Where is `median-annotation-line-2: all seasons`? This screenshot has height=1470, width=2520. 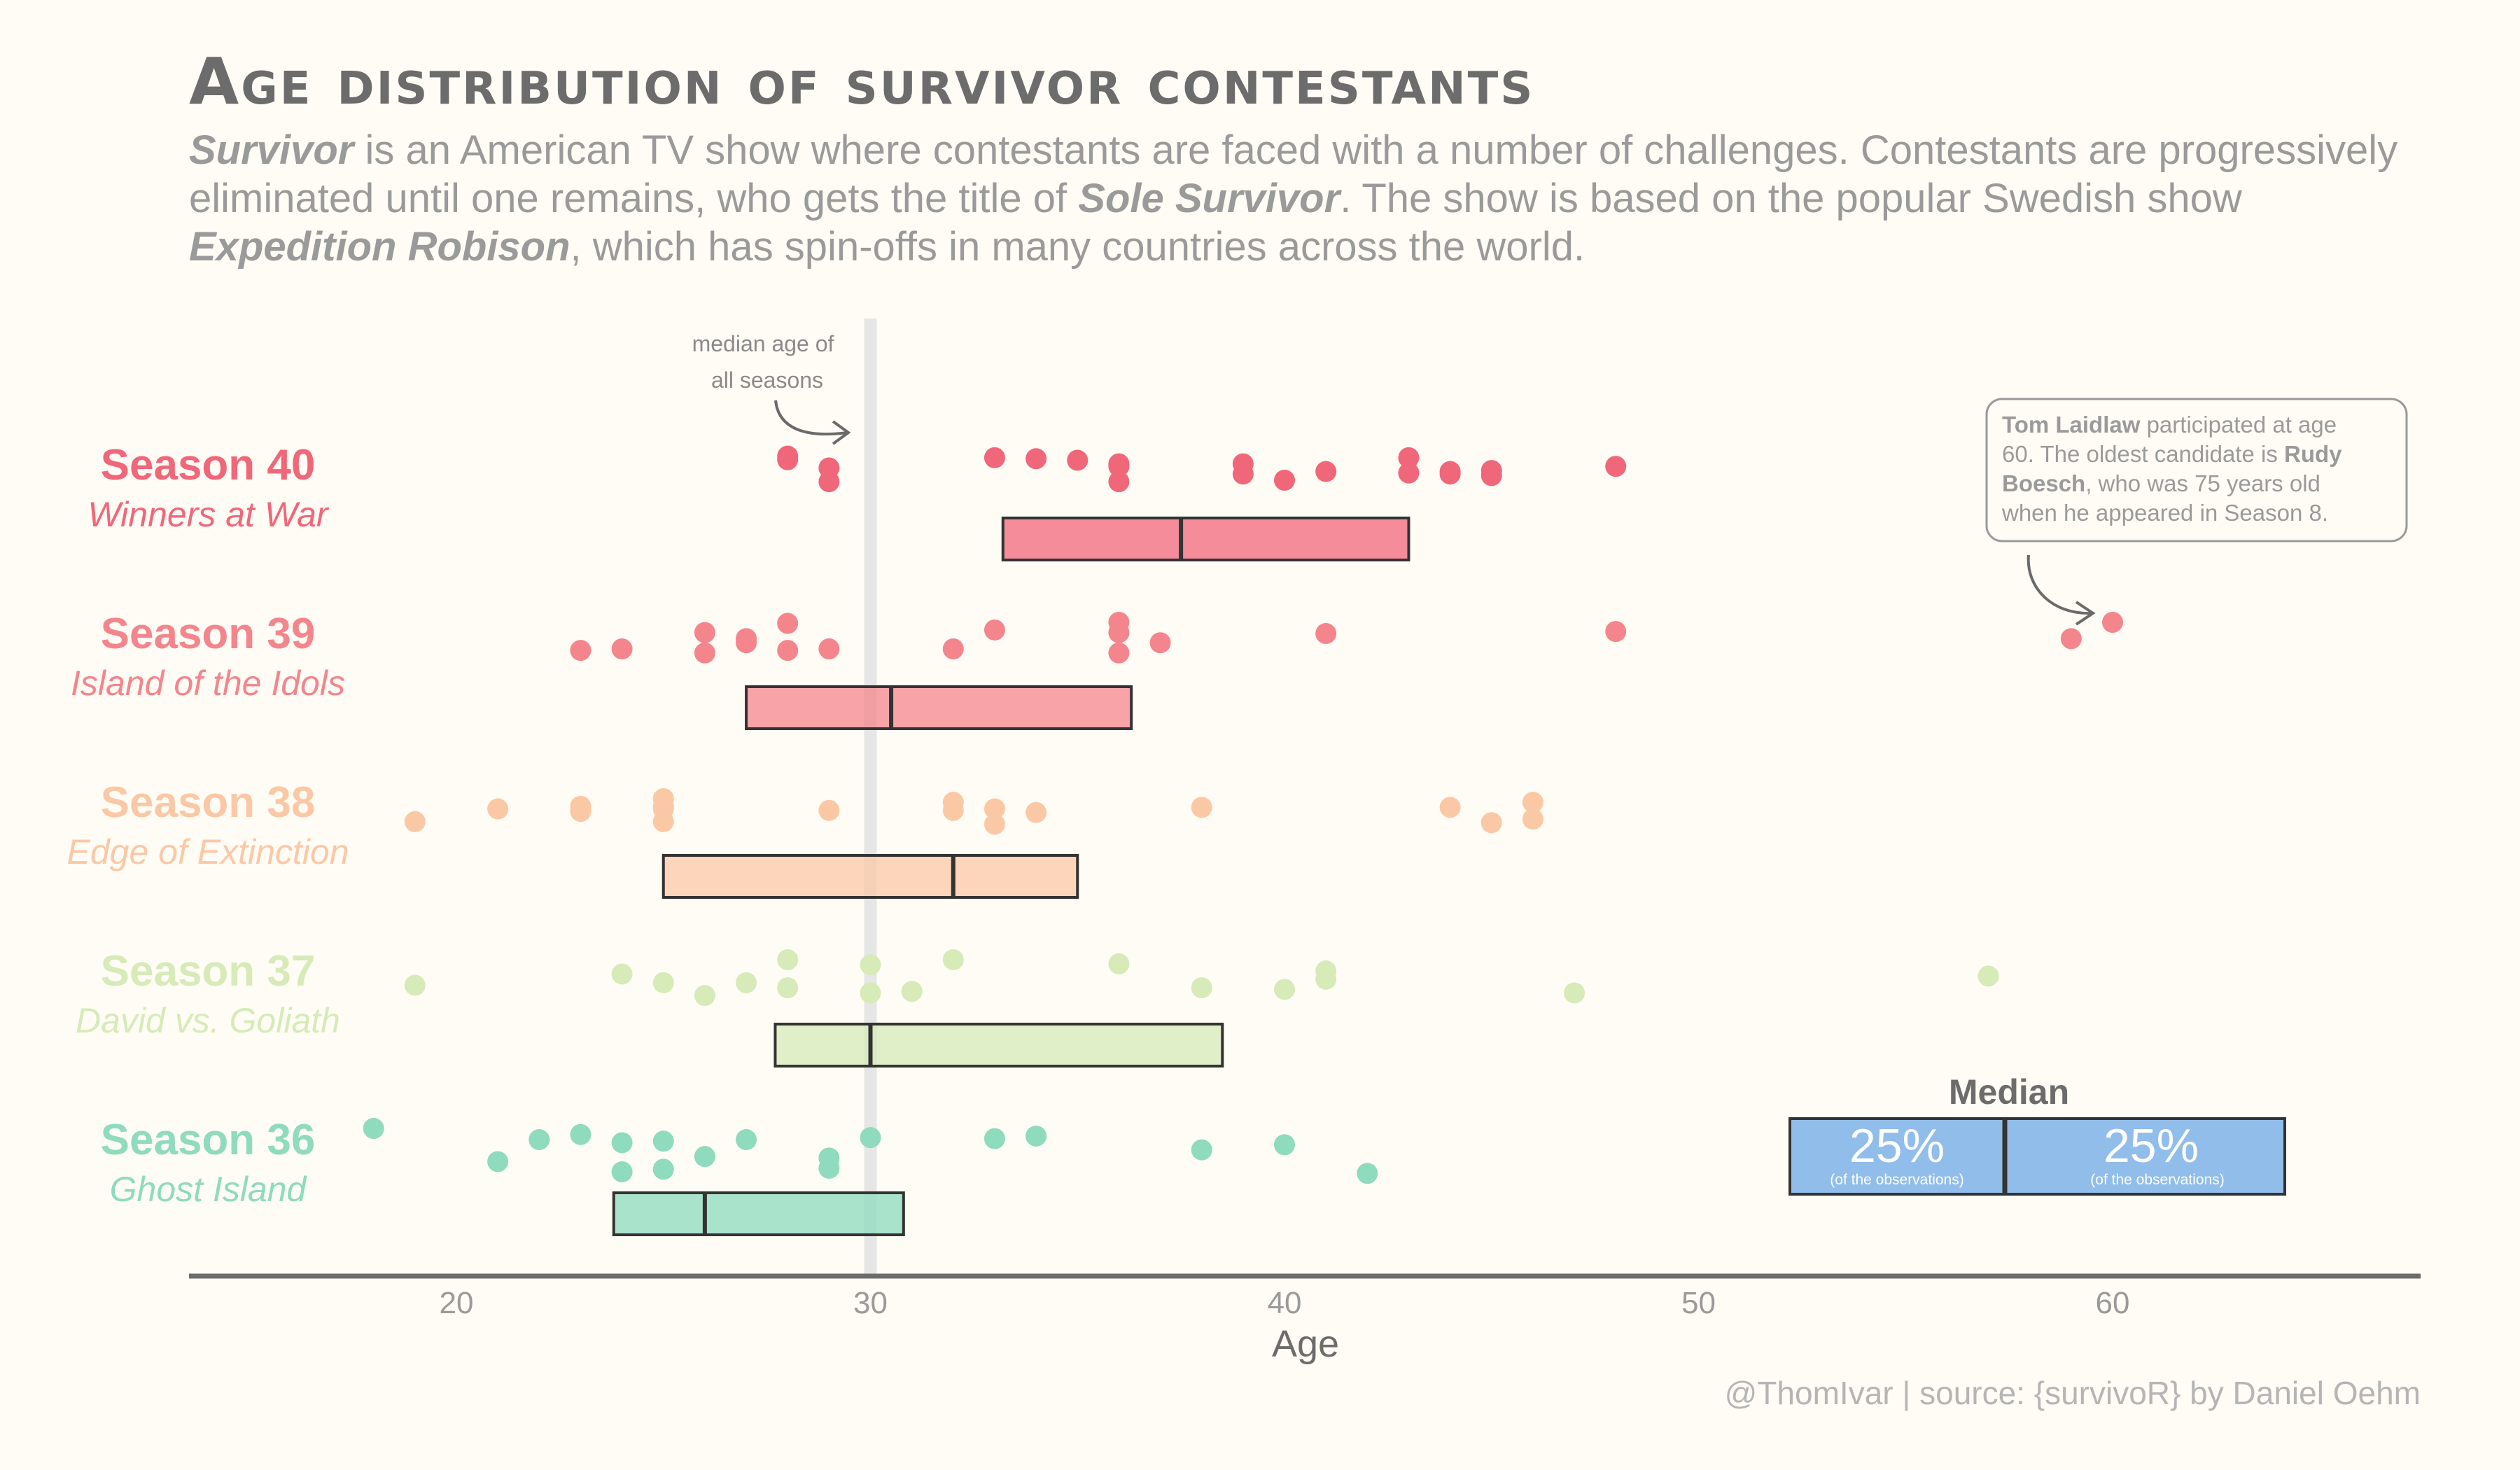
median-annotation-line-2: all seasons is located at coordinates (767, 380).